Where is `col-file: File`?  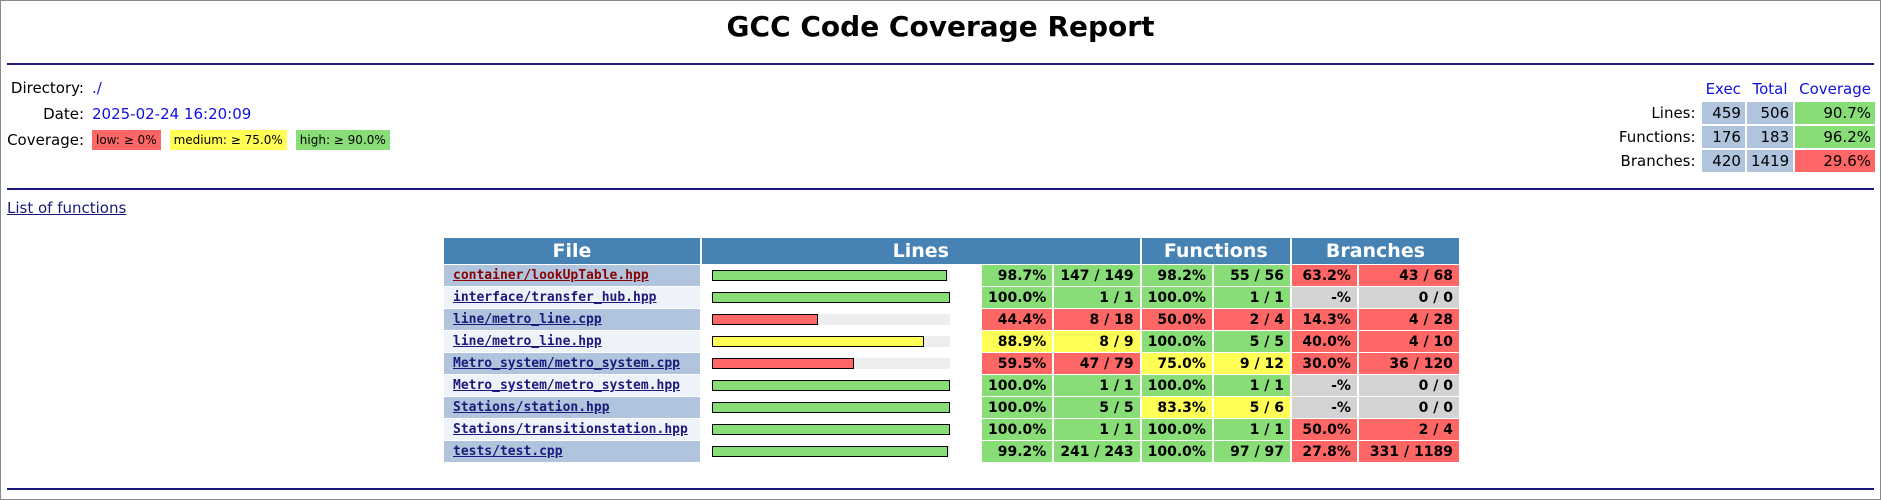
col-file: File is located at coordinates (572, 251).